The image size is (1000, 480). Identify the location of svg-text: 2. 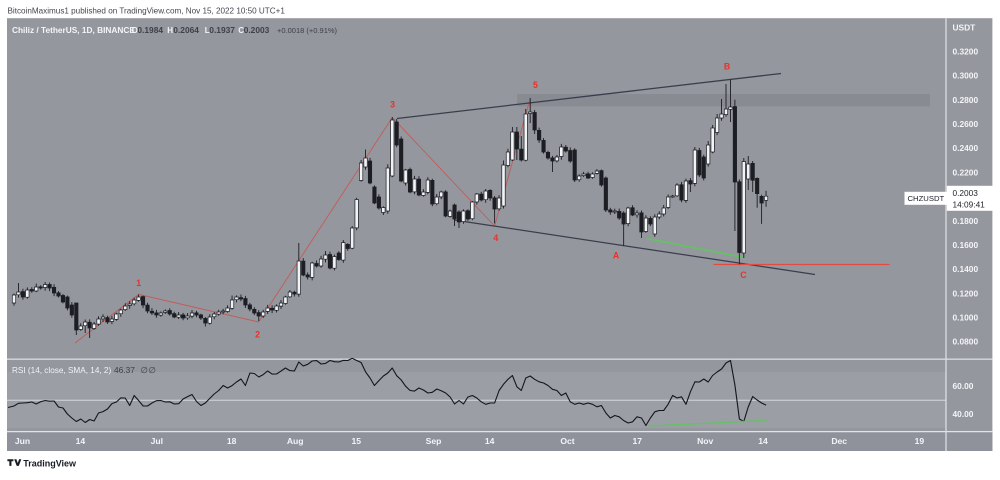
(257, 334).